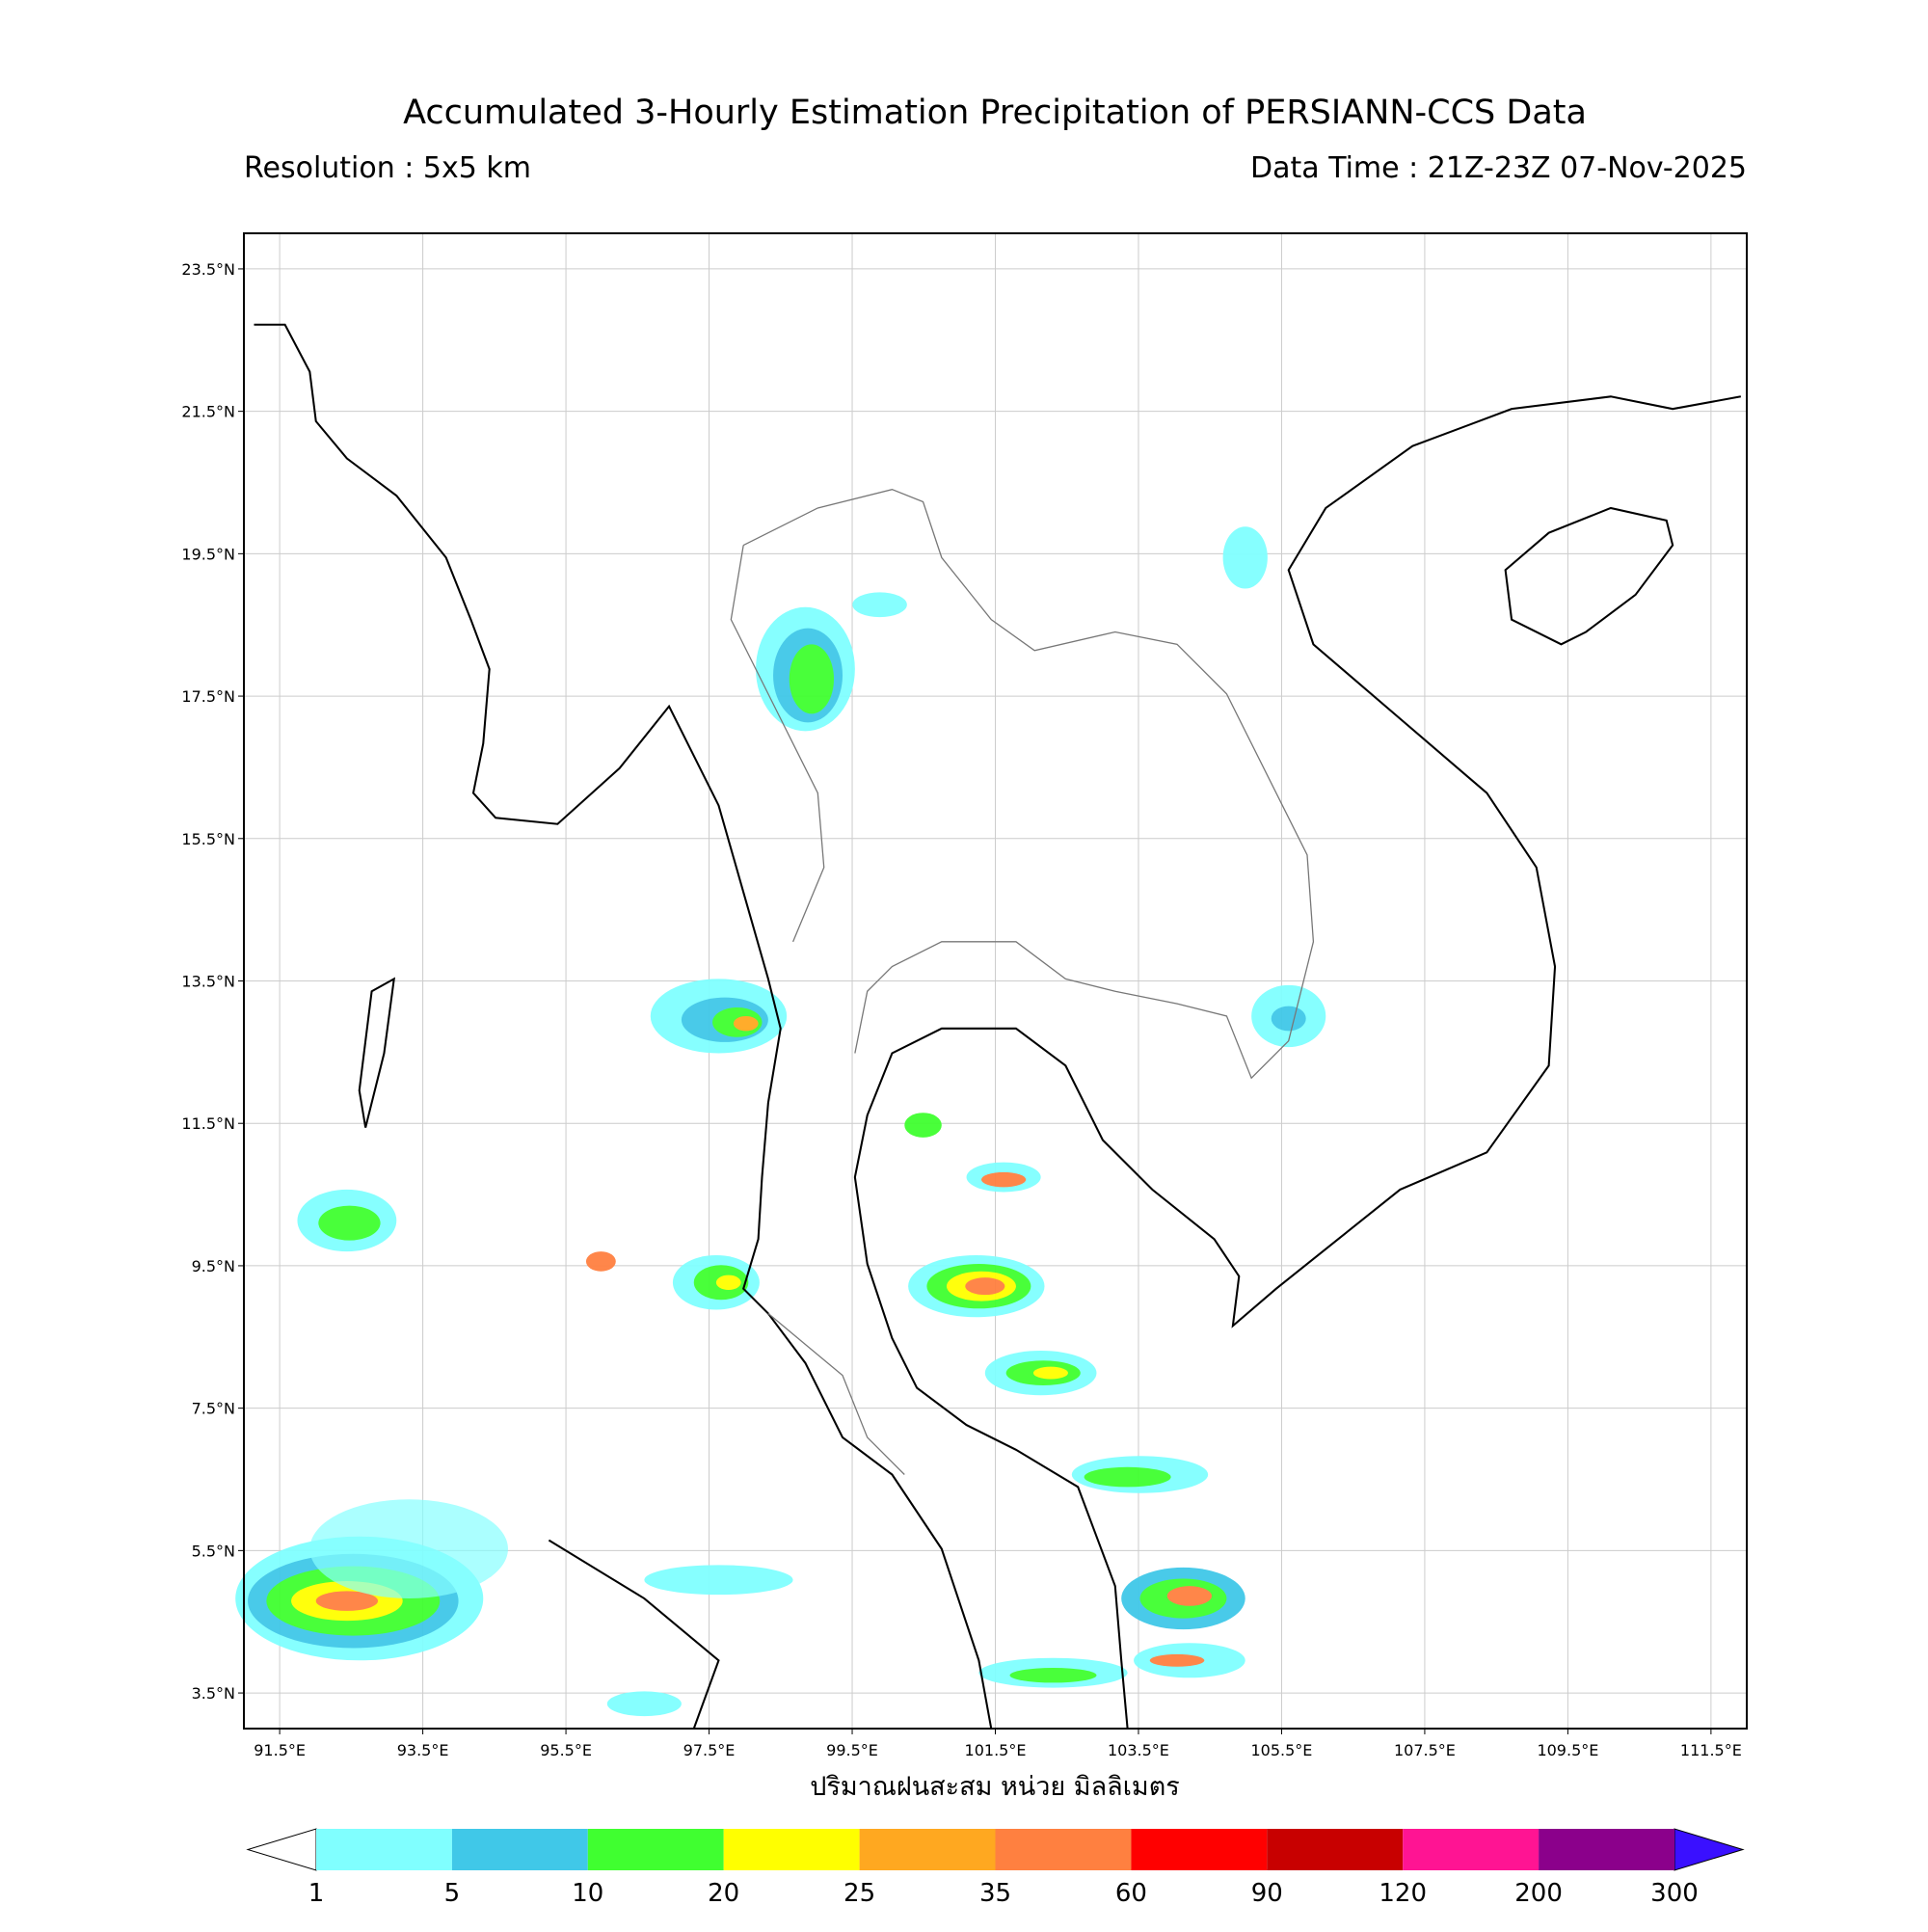  I want to click on colorbar: 1 5 10 20 25 35 60 90 120 200 300, so click(995, 1868).